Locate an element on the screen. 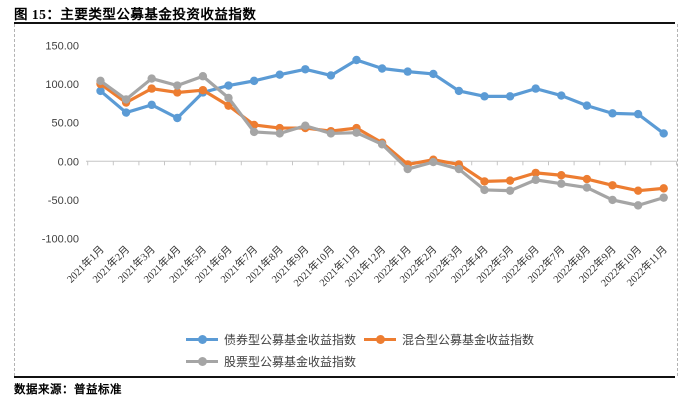  data-source-note: 数据来源：普益标准 is located at coordinates (68, 390).